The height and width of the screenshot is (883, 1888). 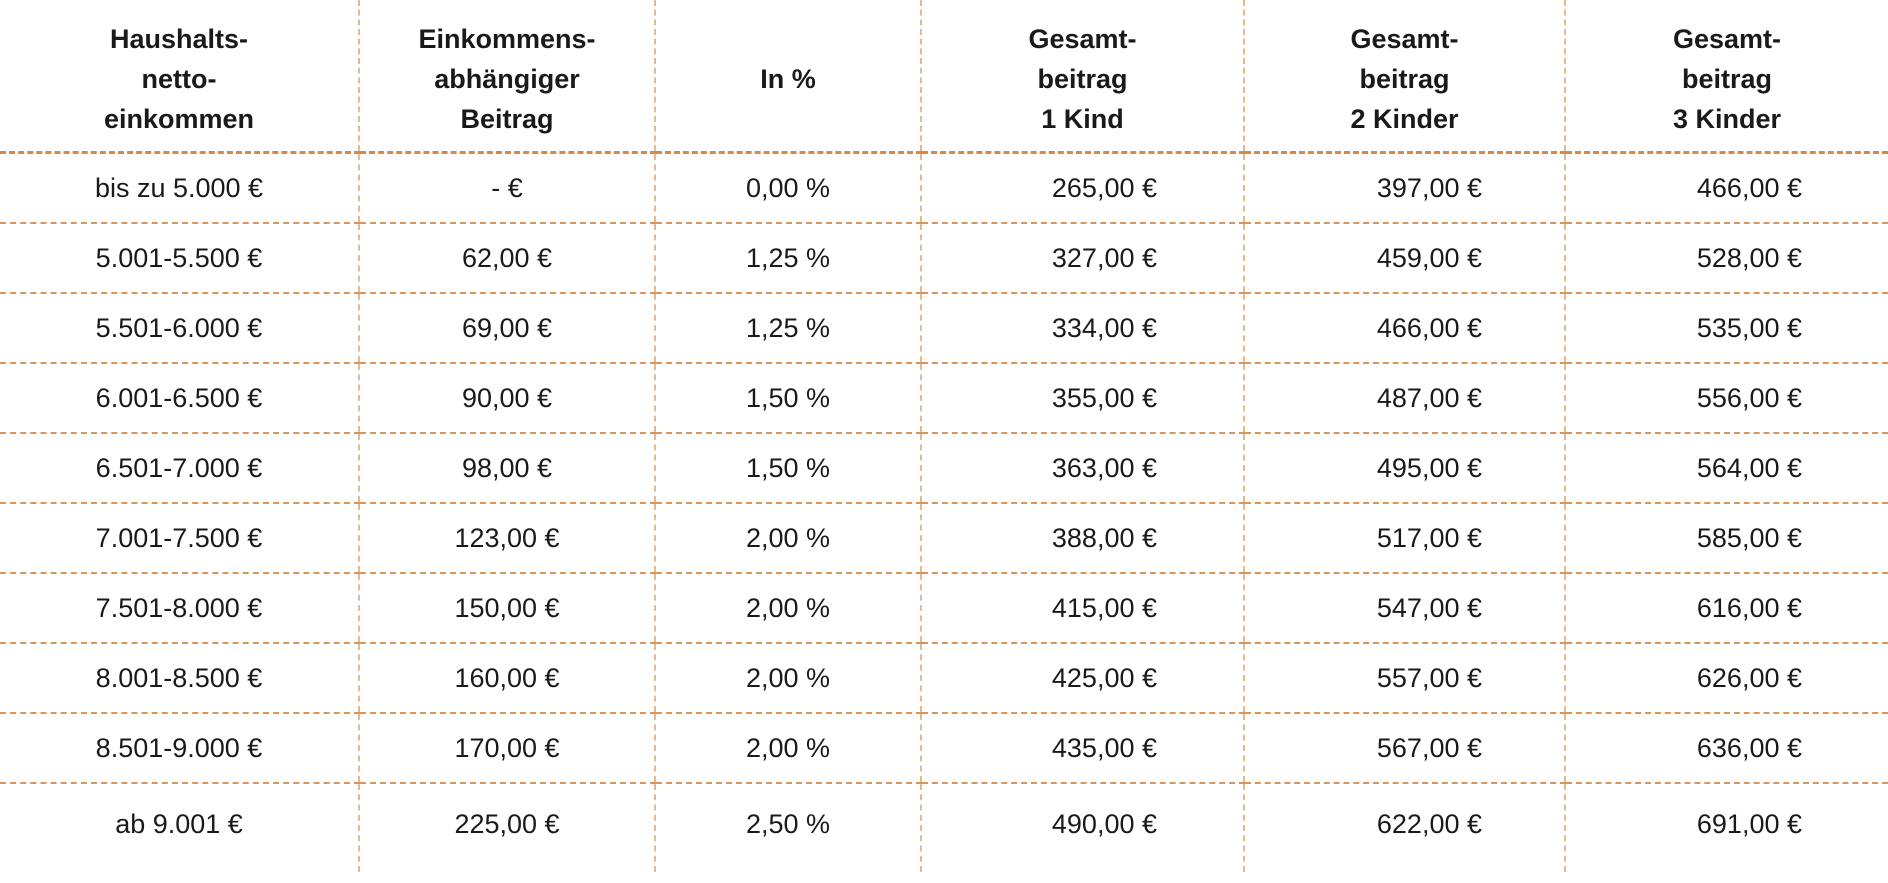 I want to click on cell-value: 585,00 €, so click(x=1749, y=537).